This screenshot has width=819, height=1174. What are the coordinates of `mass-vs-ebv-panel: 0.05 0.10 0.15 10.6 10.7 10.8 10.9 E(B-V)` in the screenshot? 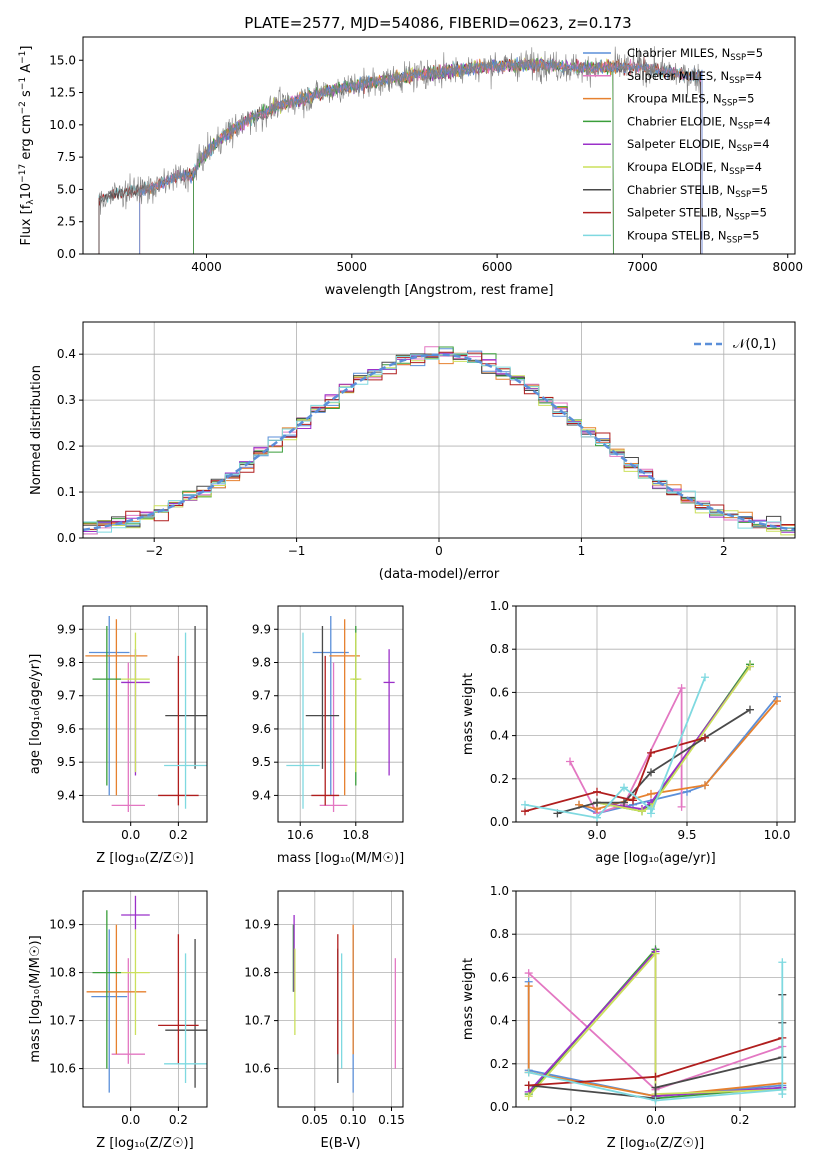 It's located at (324, 1020).